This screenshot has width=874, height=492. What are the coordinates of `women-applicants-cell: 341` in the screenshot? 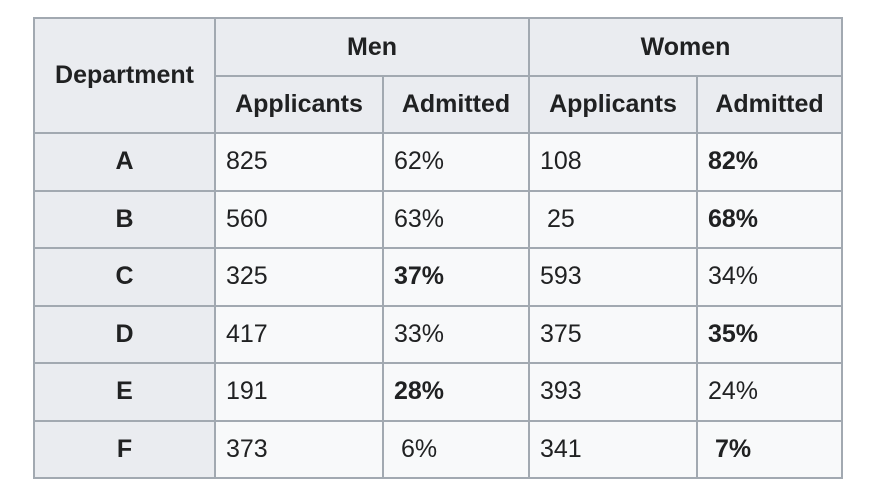 It's located at (613, 449).